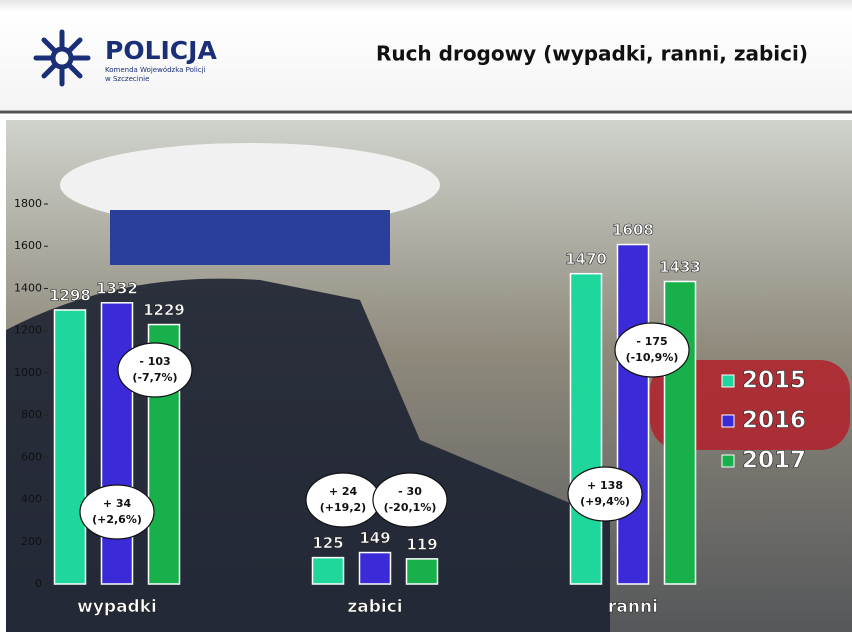  What do you see at coordinates (633, 607) in the screenshot?
I see `x-tick-label: ranni` at bounding box center [633, 607].